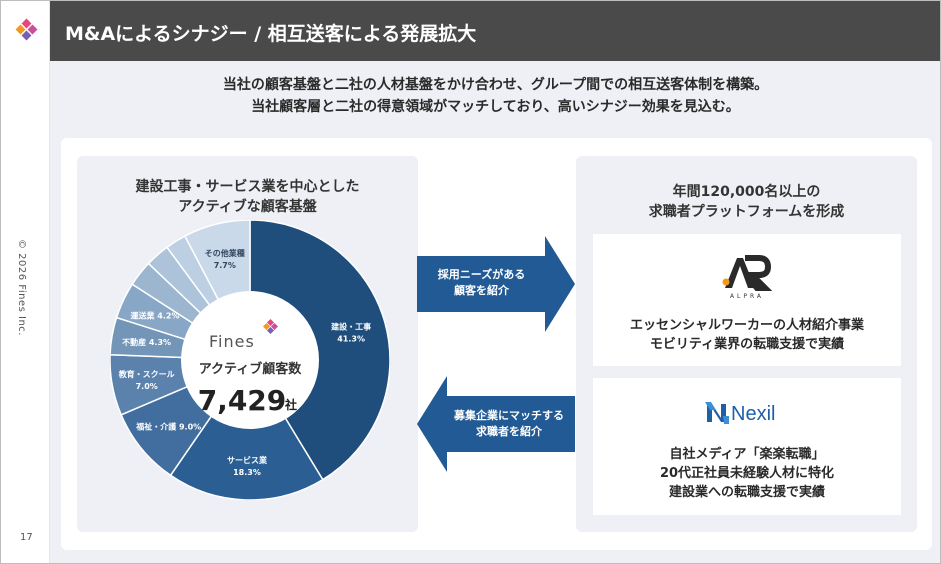 Image resolution: width=941 pixels, height=564 pixels. I want to click on active-customers-value: 7,429, so click(242, 400).